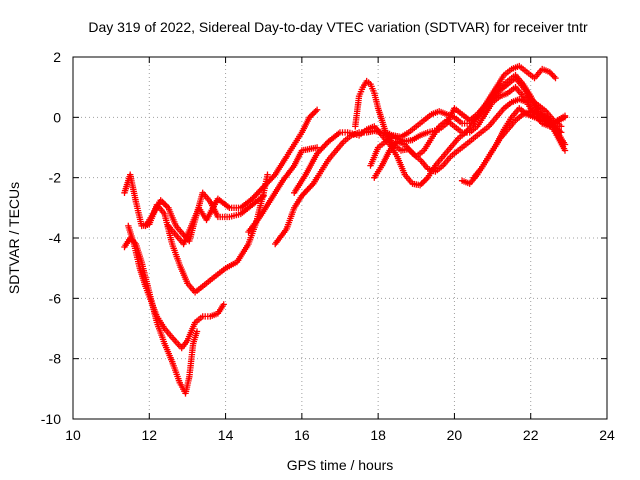 This screenshot has width=640, height=480. I want to click on y-tick-label: -4, so click(55, 238).